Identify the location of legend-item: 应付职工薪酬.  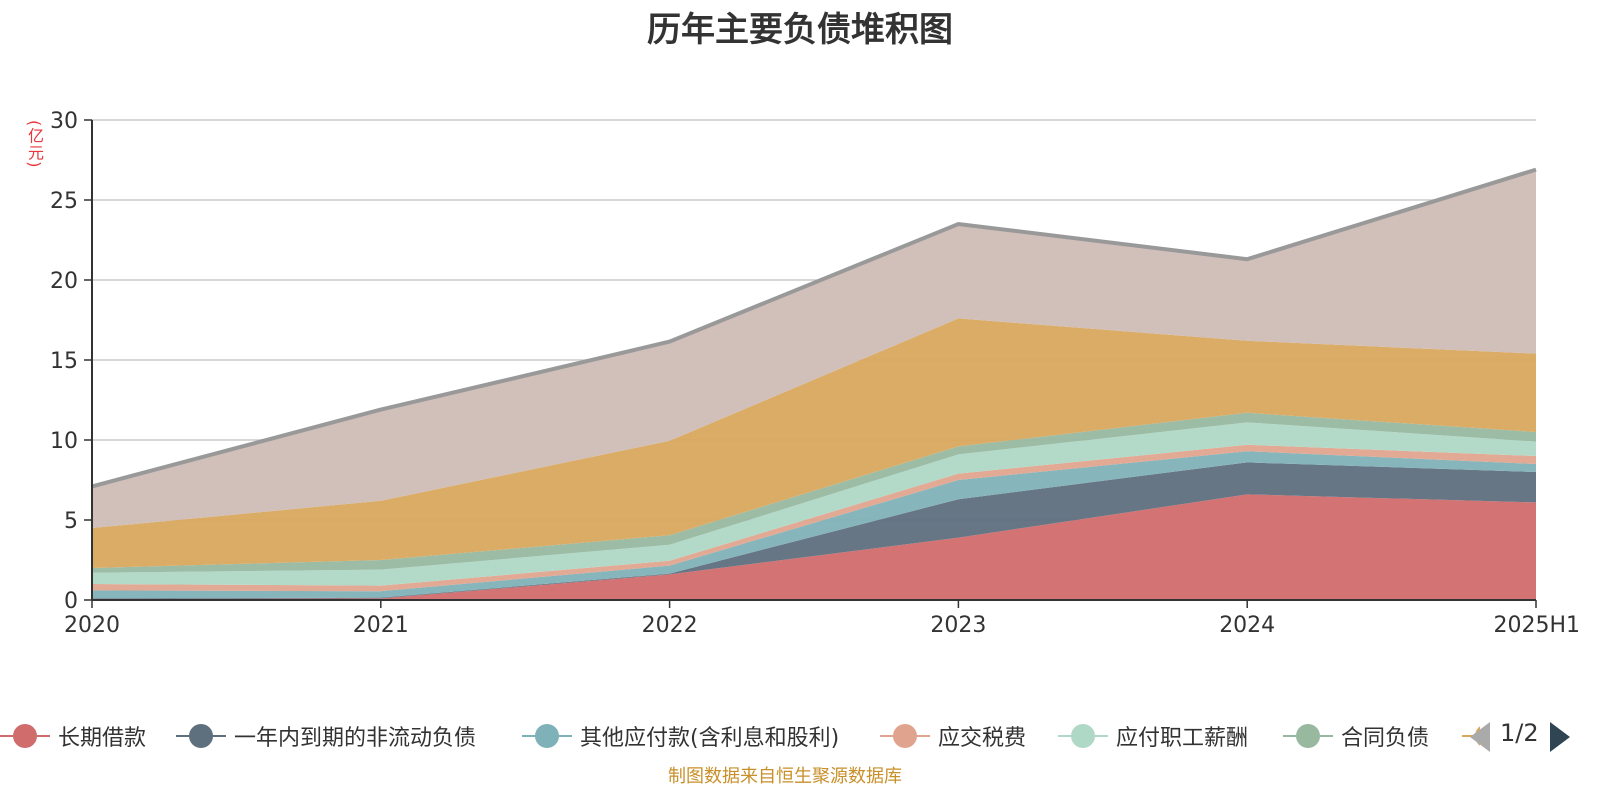
(1153, 736).